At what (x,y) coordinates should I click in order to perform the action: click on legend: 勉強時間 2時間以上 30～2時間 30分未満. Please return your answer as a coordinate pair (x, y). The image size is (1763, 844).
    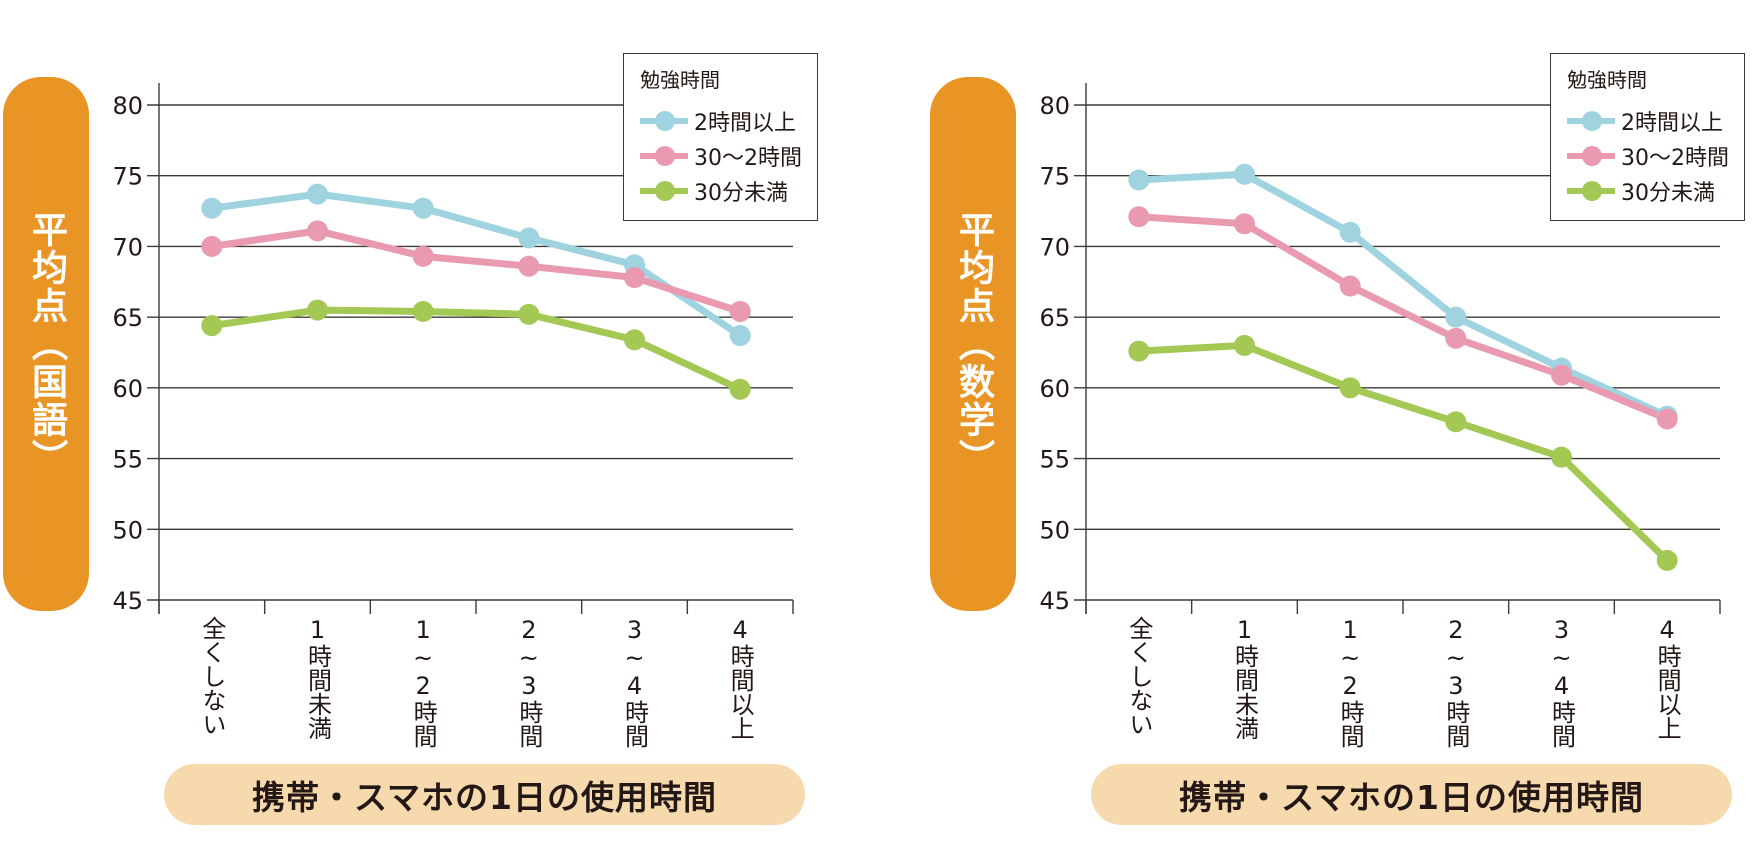
    Looking at the image, I should click on (720, 137).